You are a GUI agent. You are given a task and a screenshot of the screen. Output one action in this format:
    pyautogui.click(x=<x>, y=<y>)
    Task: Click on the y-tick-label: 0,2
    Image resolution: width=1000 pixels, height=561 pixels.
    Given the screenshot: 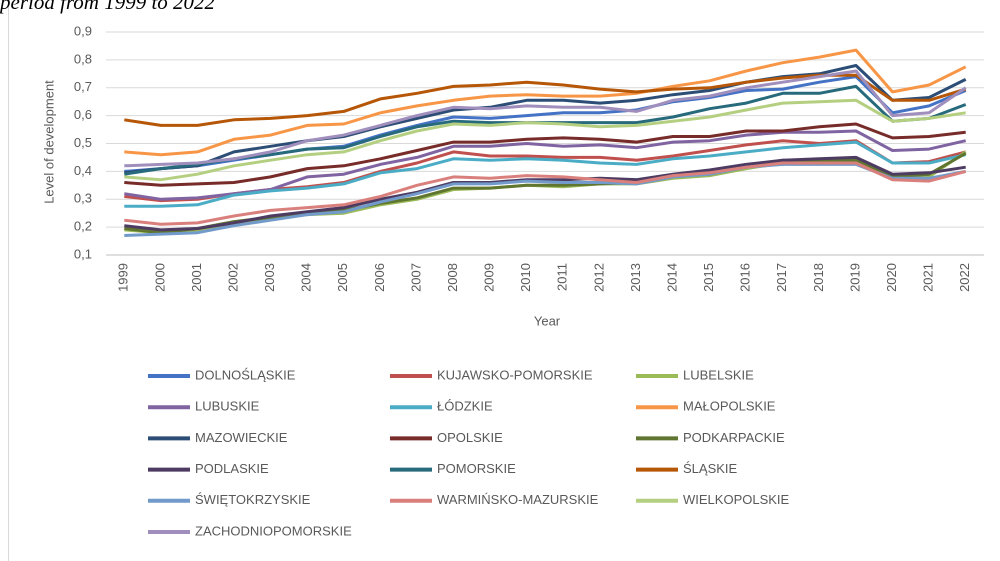 What is the action you would take?
    pyautogui.click(x=83, y=226)
    